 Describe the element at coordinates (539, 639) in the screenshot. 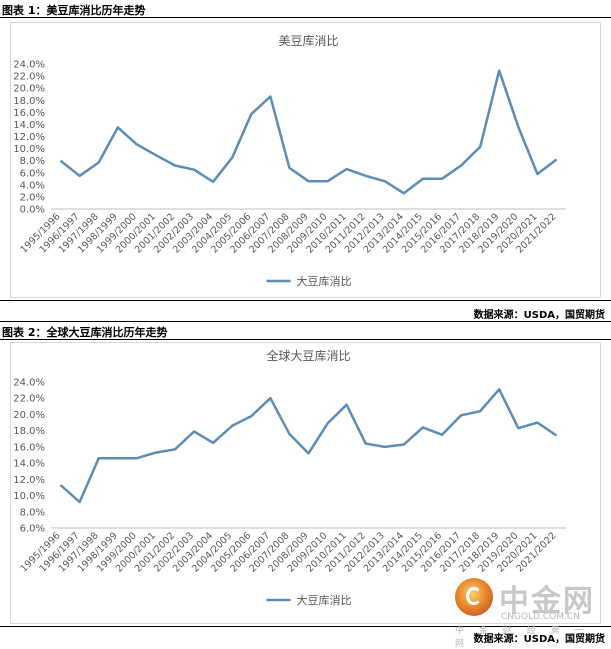

I see `figure-2-source: 数据来源：USDA，国贸期货` at that location.